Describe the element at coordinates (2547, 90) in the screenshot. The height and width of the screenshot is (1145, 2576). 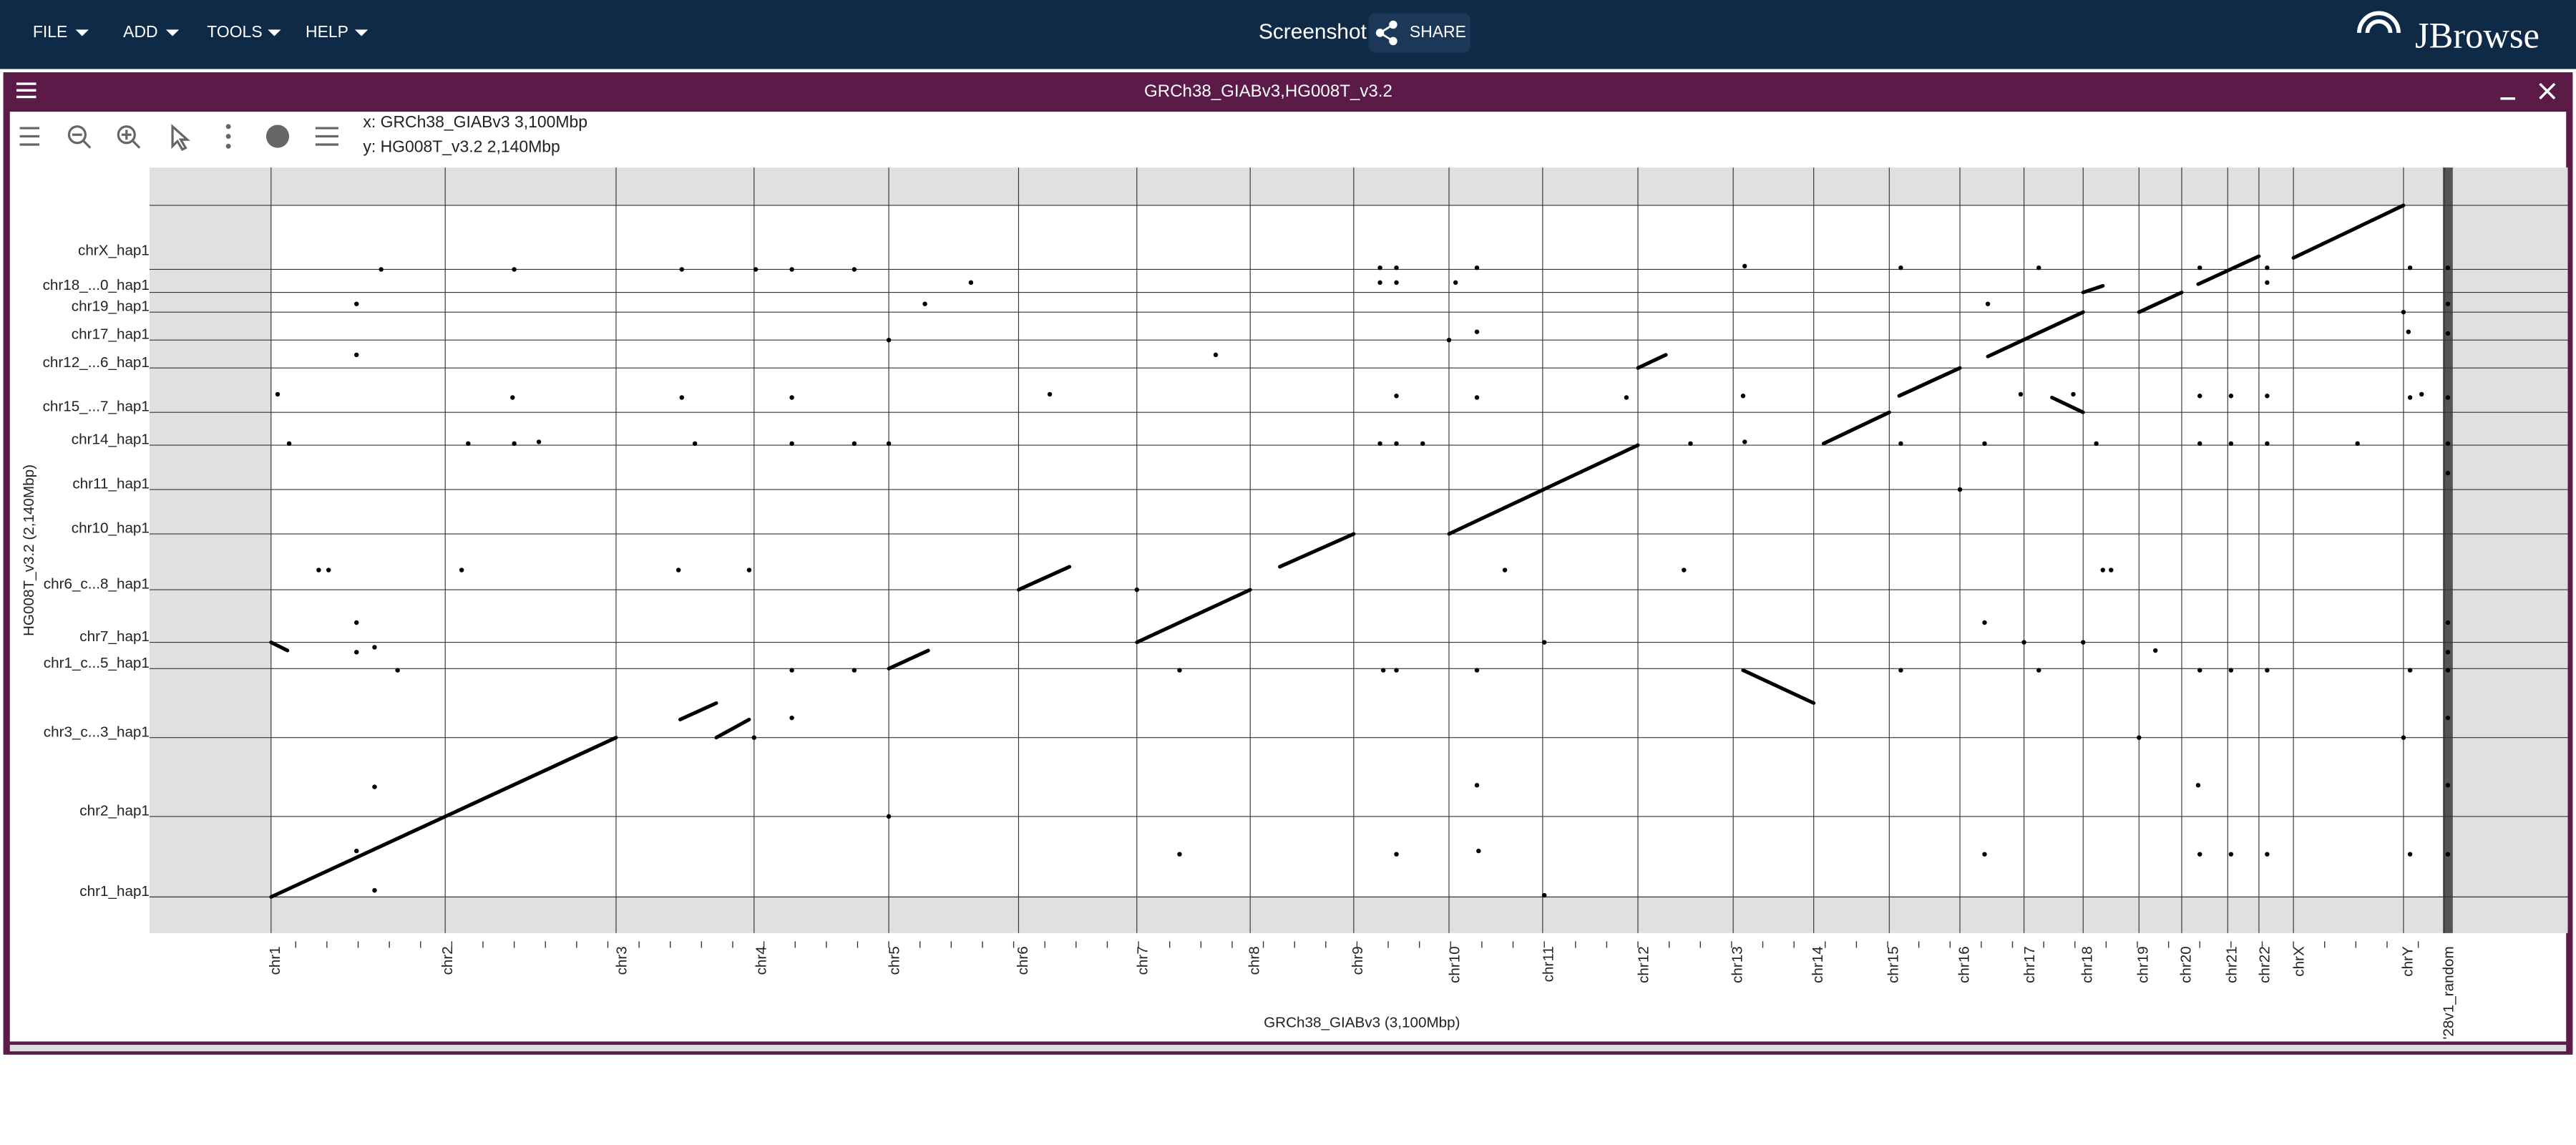
I see `close-button` at that location.